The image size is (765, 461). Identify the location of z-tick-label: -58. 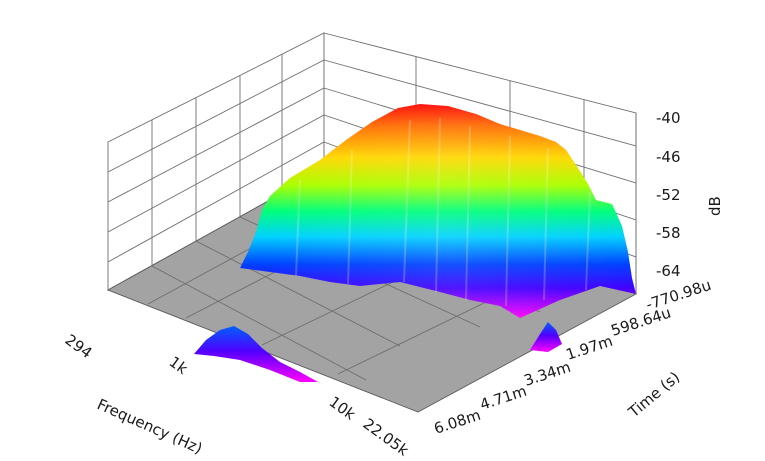
(668, 233).